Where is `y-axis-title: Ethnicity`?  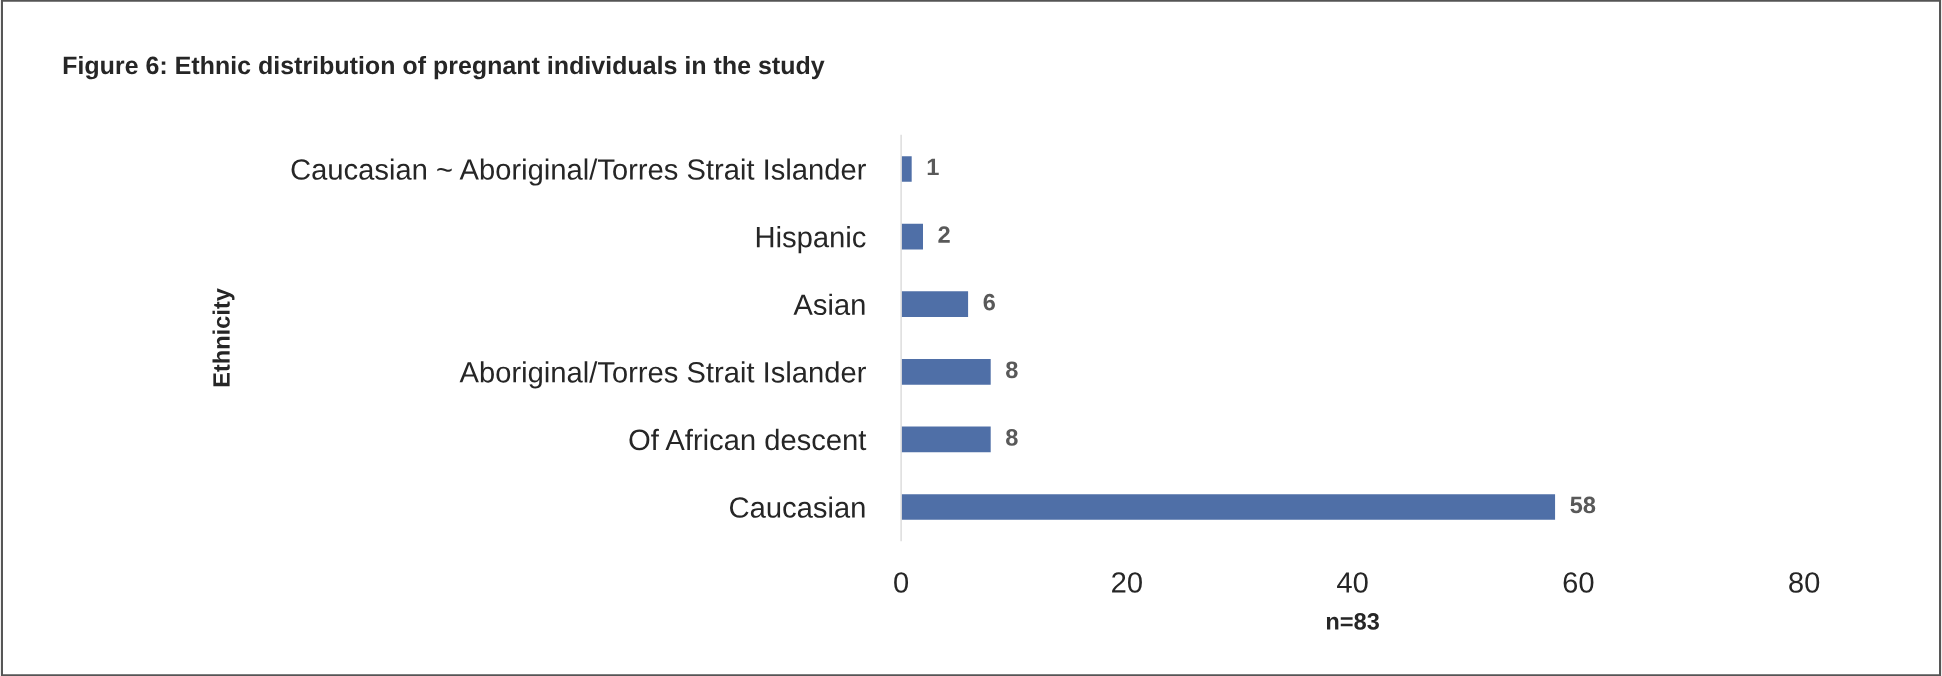
y-axis-title: Ethnicity is located at coordinates (223, 337).